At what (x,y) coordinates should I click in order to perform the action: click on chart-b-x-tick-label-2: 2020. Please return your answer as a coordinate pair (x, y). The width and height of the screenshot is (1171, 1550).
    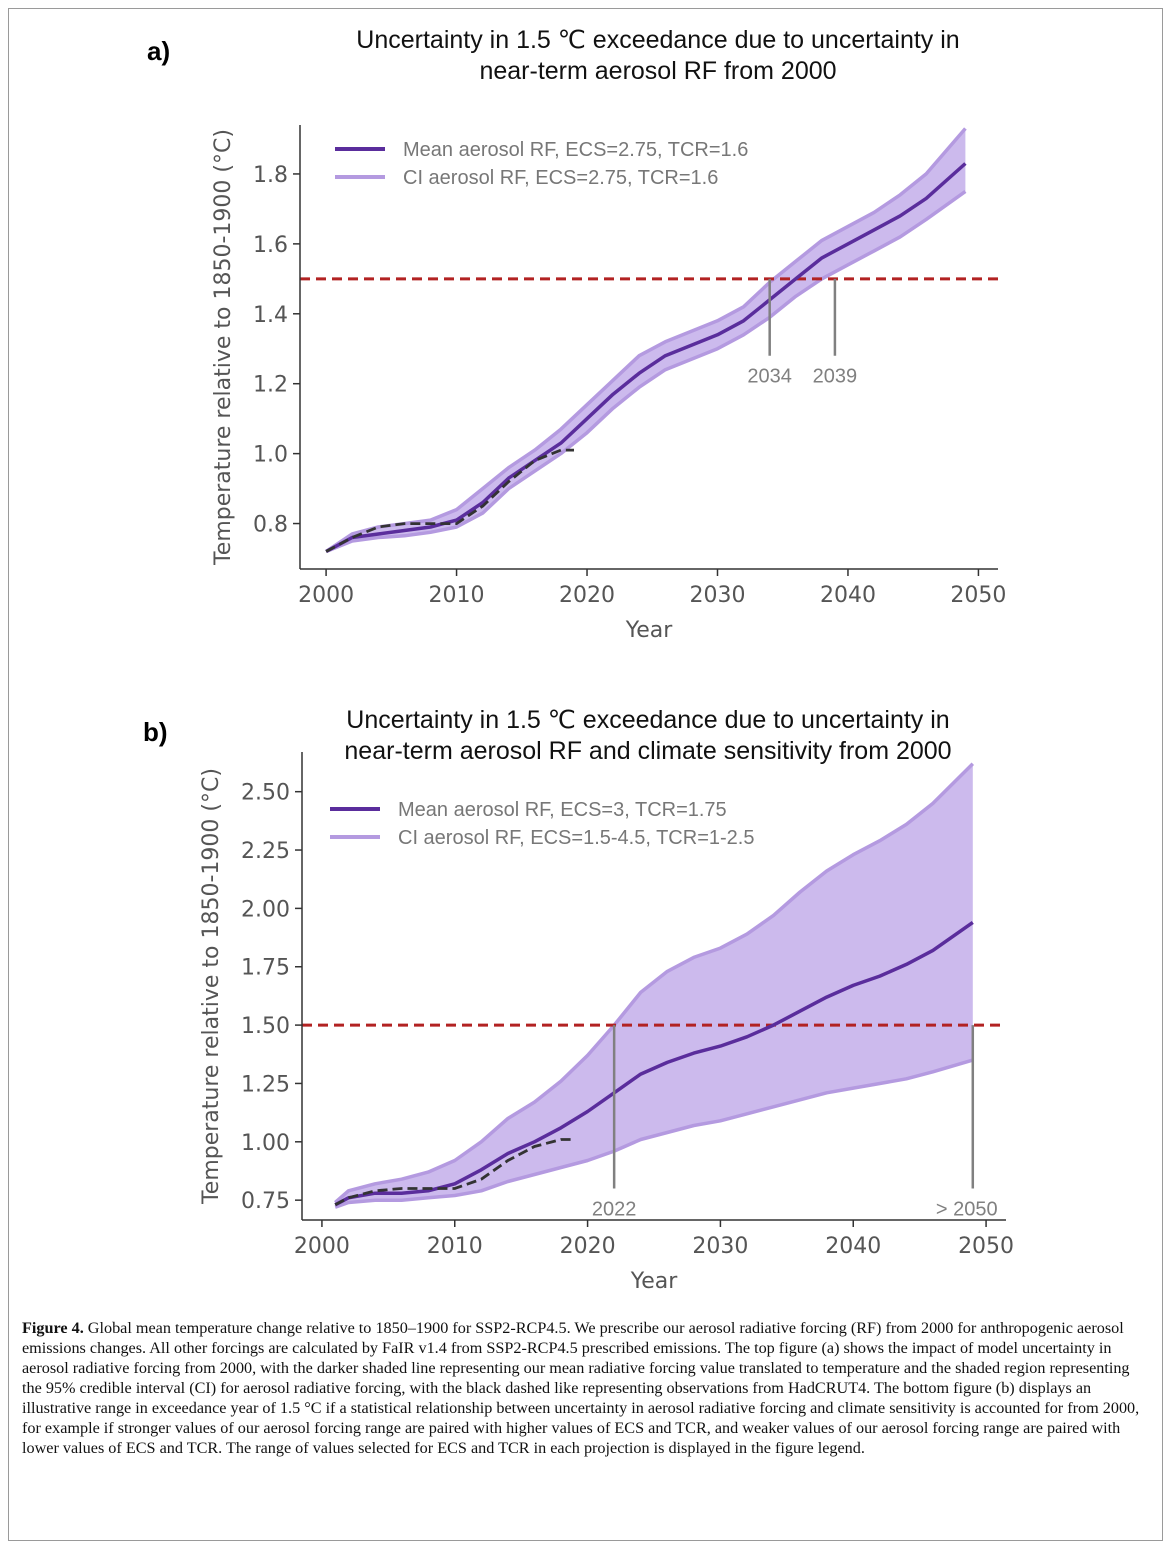
    Looking at the image, I should click on (588, 1246).